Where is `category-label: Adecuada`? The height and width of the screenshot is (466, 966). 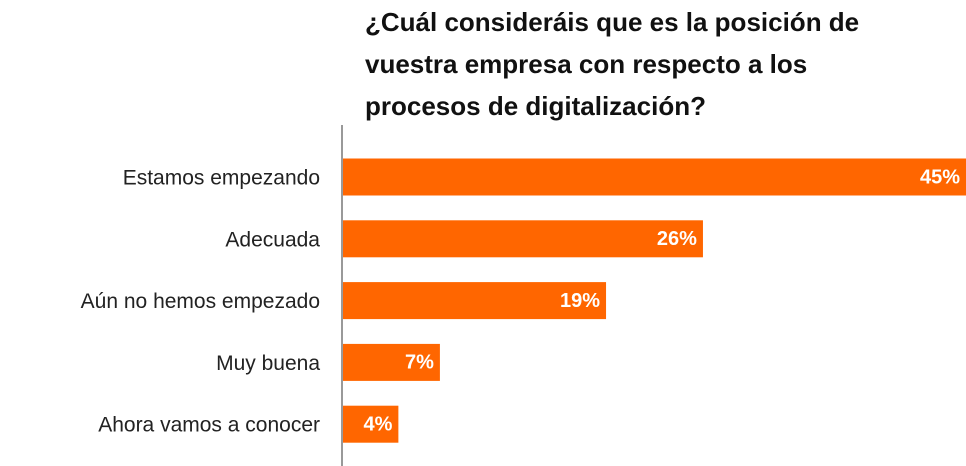
category-label: Adecuada is located at coordinates (272, 239).